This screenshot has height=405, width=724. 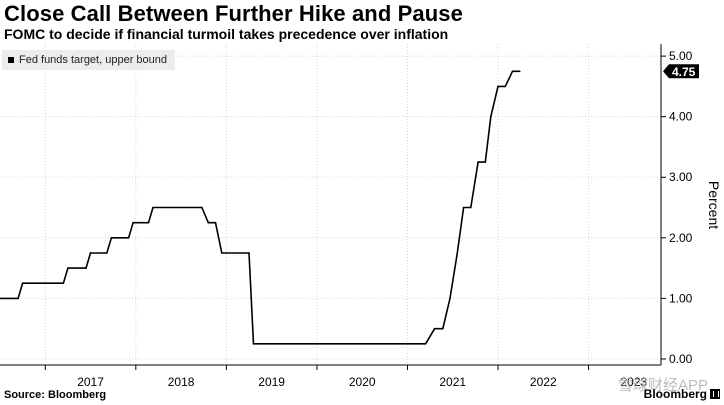 I want to click on logo-mark-icon, so click(x=715, y=394).